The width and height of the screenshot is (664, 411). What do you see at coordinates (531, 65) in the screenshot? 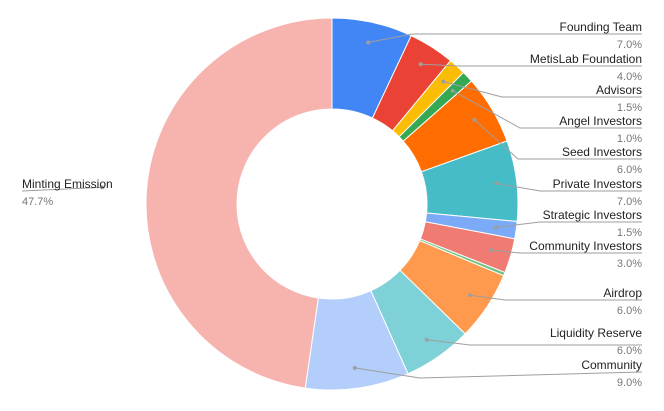
I see `leader-line-metislab-foundation` at bounding box center [531, 65].